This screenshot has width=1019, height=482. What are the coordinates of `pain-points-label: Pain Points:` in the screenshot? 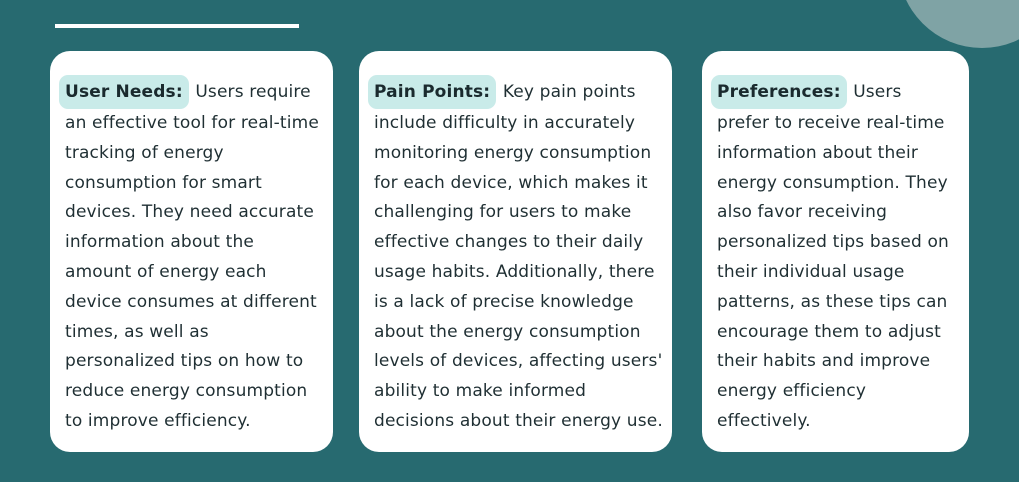 It's located at (432, 92).